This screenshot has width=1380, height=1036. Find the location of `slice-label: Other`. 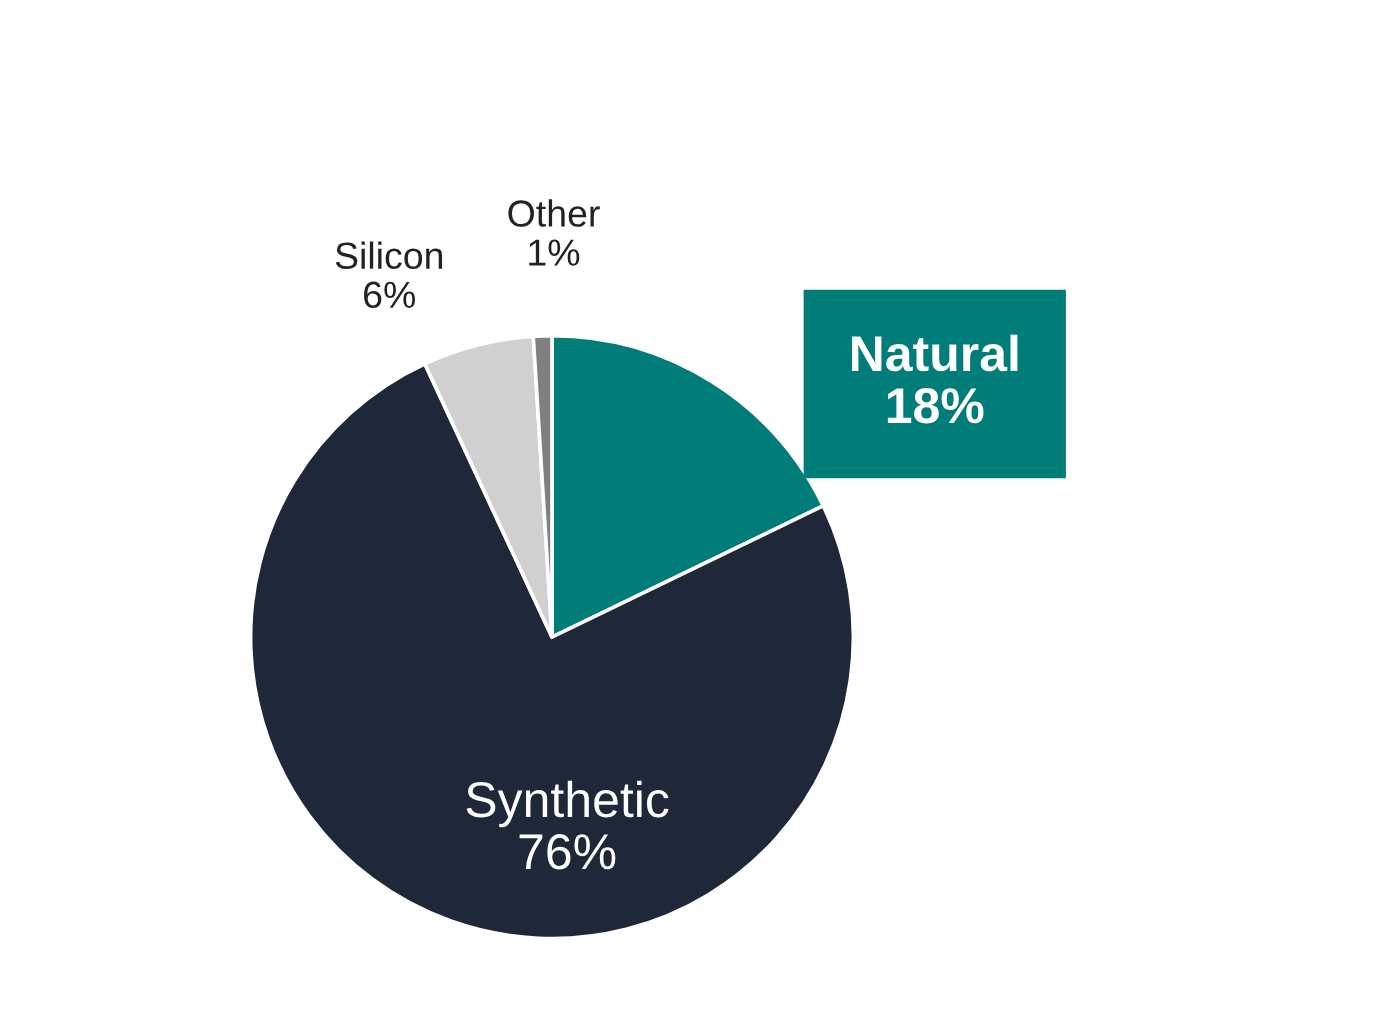

slice-label: Other is located at coordinates (554, 213).